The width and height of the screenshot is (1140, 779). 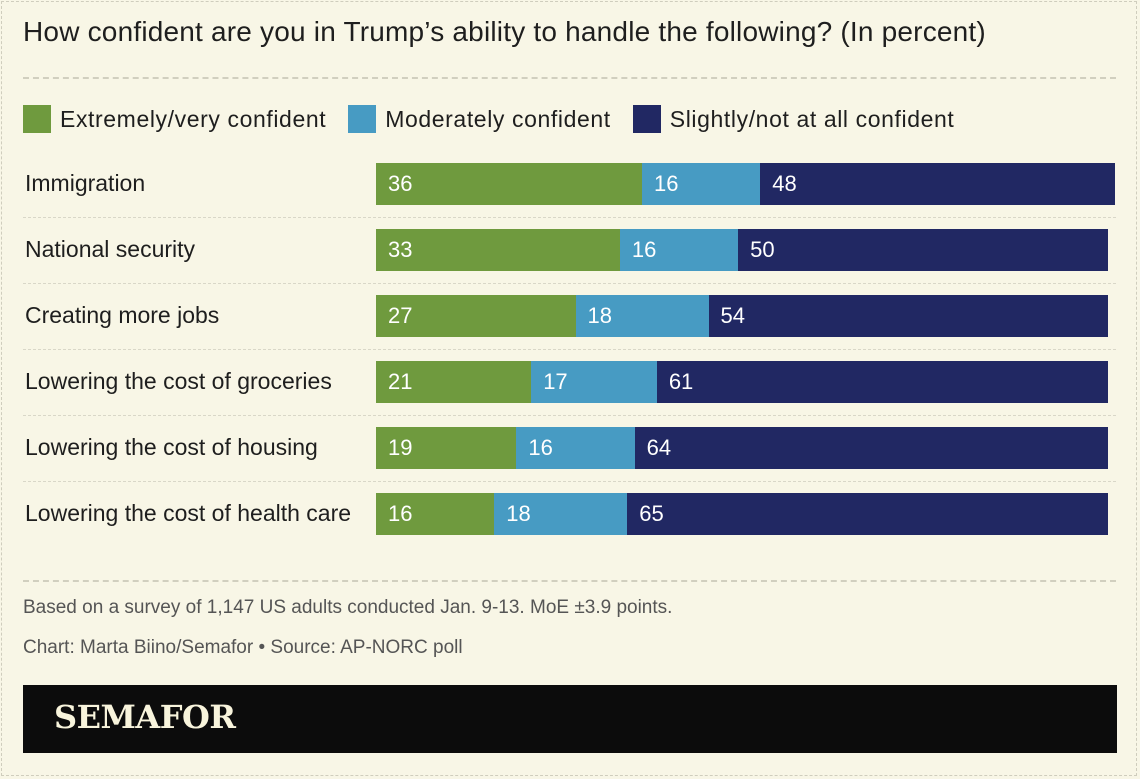 I want to click on title-divider, so click(x=569, y=78).